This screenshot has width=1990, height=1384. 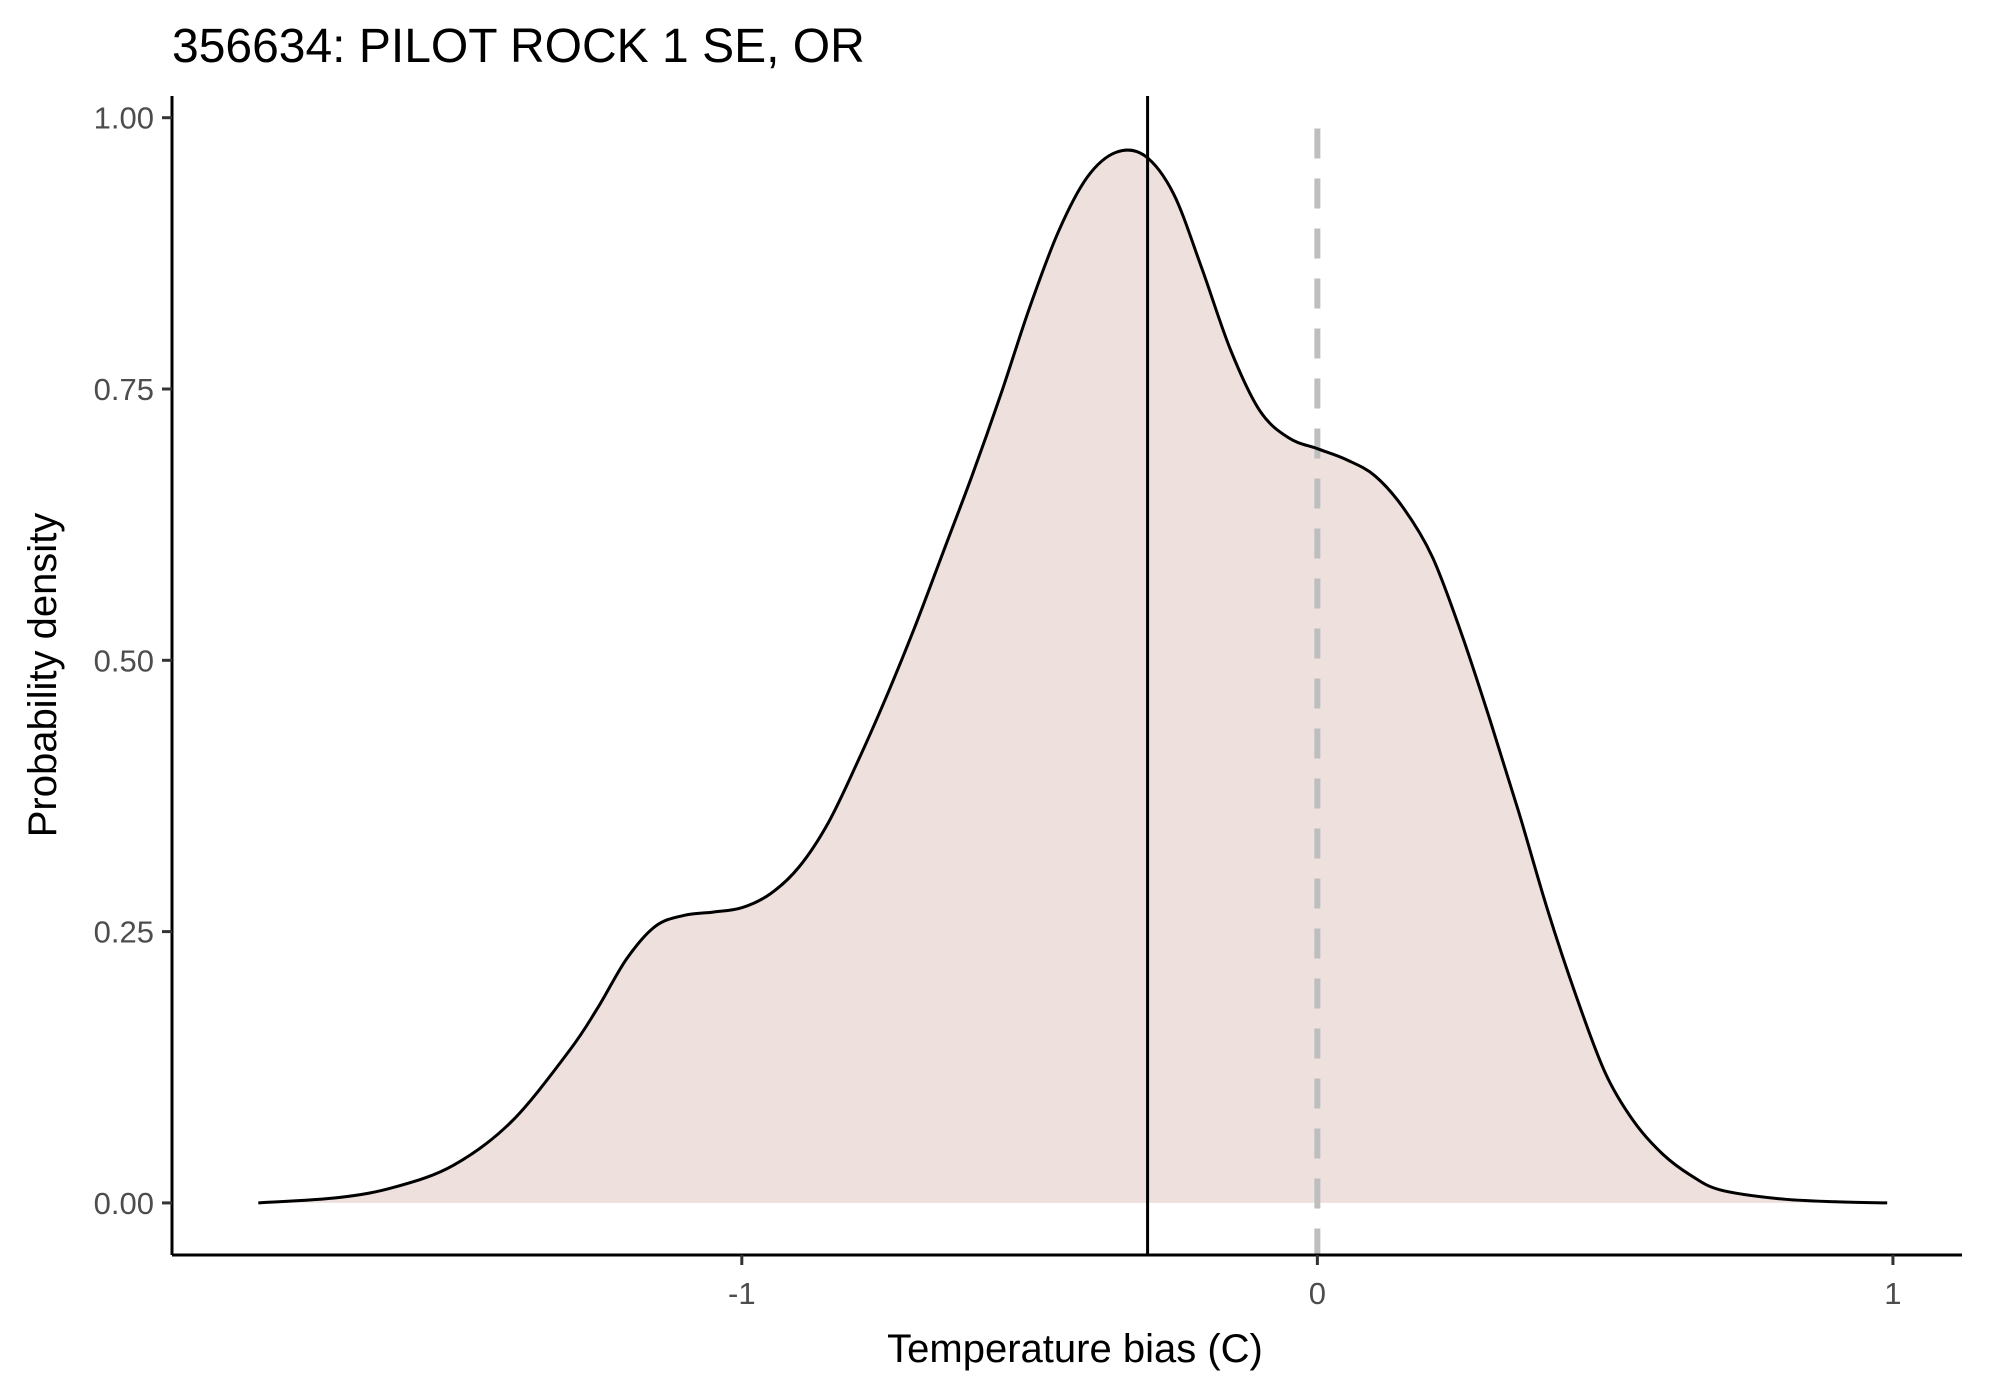 What do you see at coordinates (1892, 1293) in the screenshot?
I see `x-tick-label: 1` at bounding box center [1892, 1293].